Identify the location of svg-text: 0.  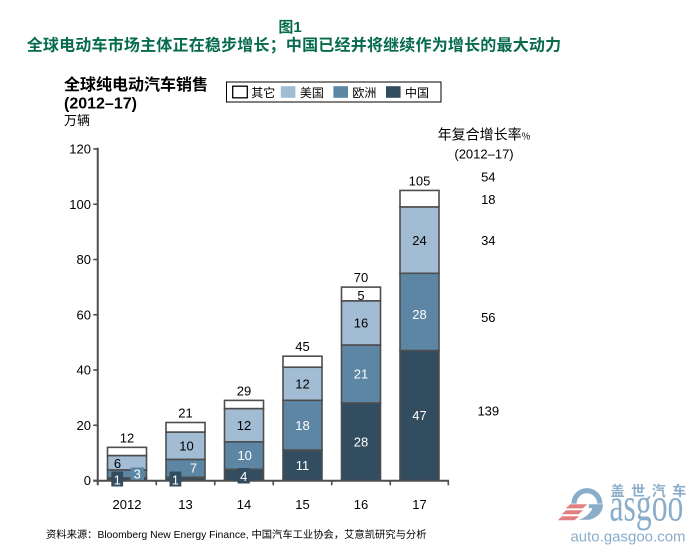
(87, 480).